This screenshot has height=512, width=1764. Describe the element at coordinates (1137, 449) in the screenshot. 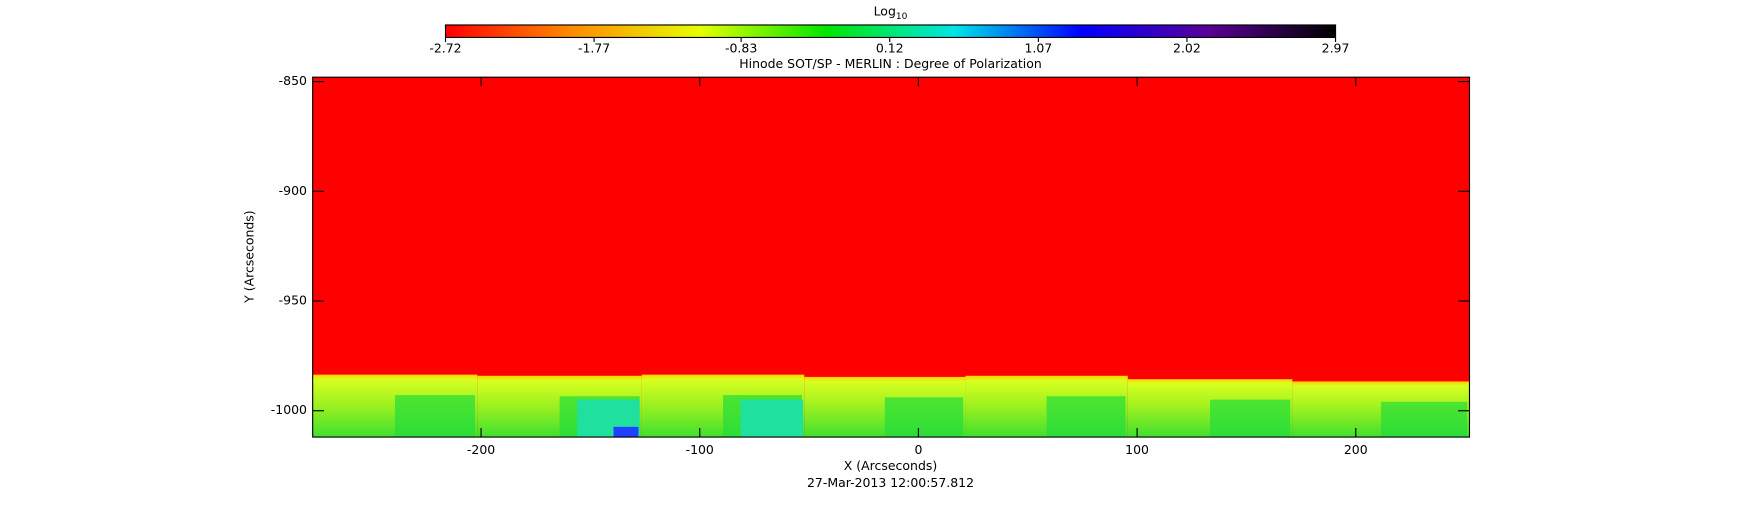

I see `x-tick-label: 100` at that location.